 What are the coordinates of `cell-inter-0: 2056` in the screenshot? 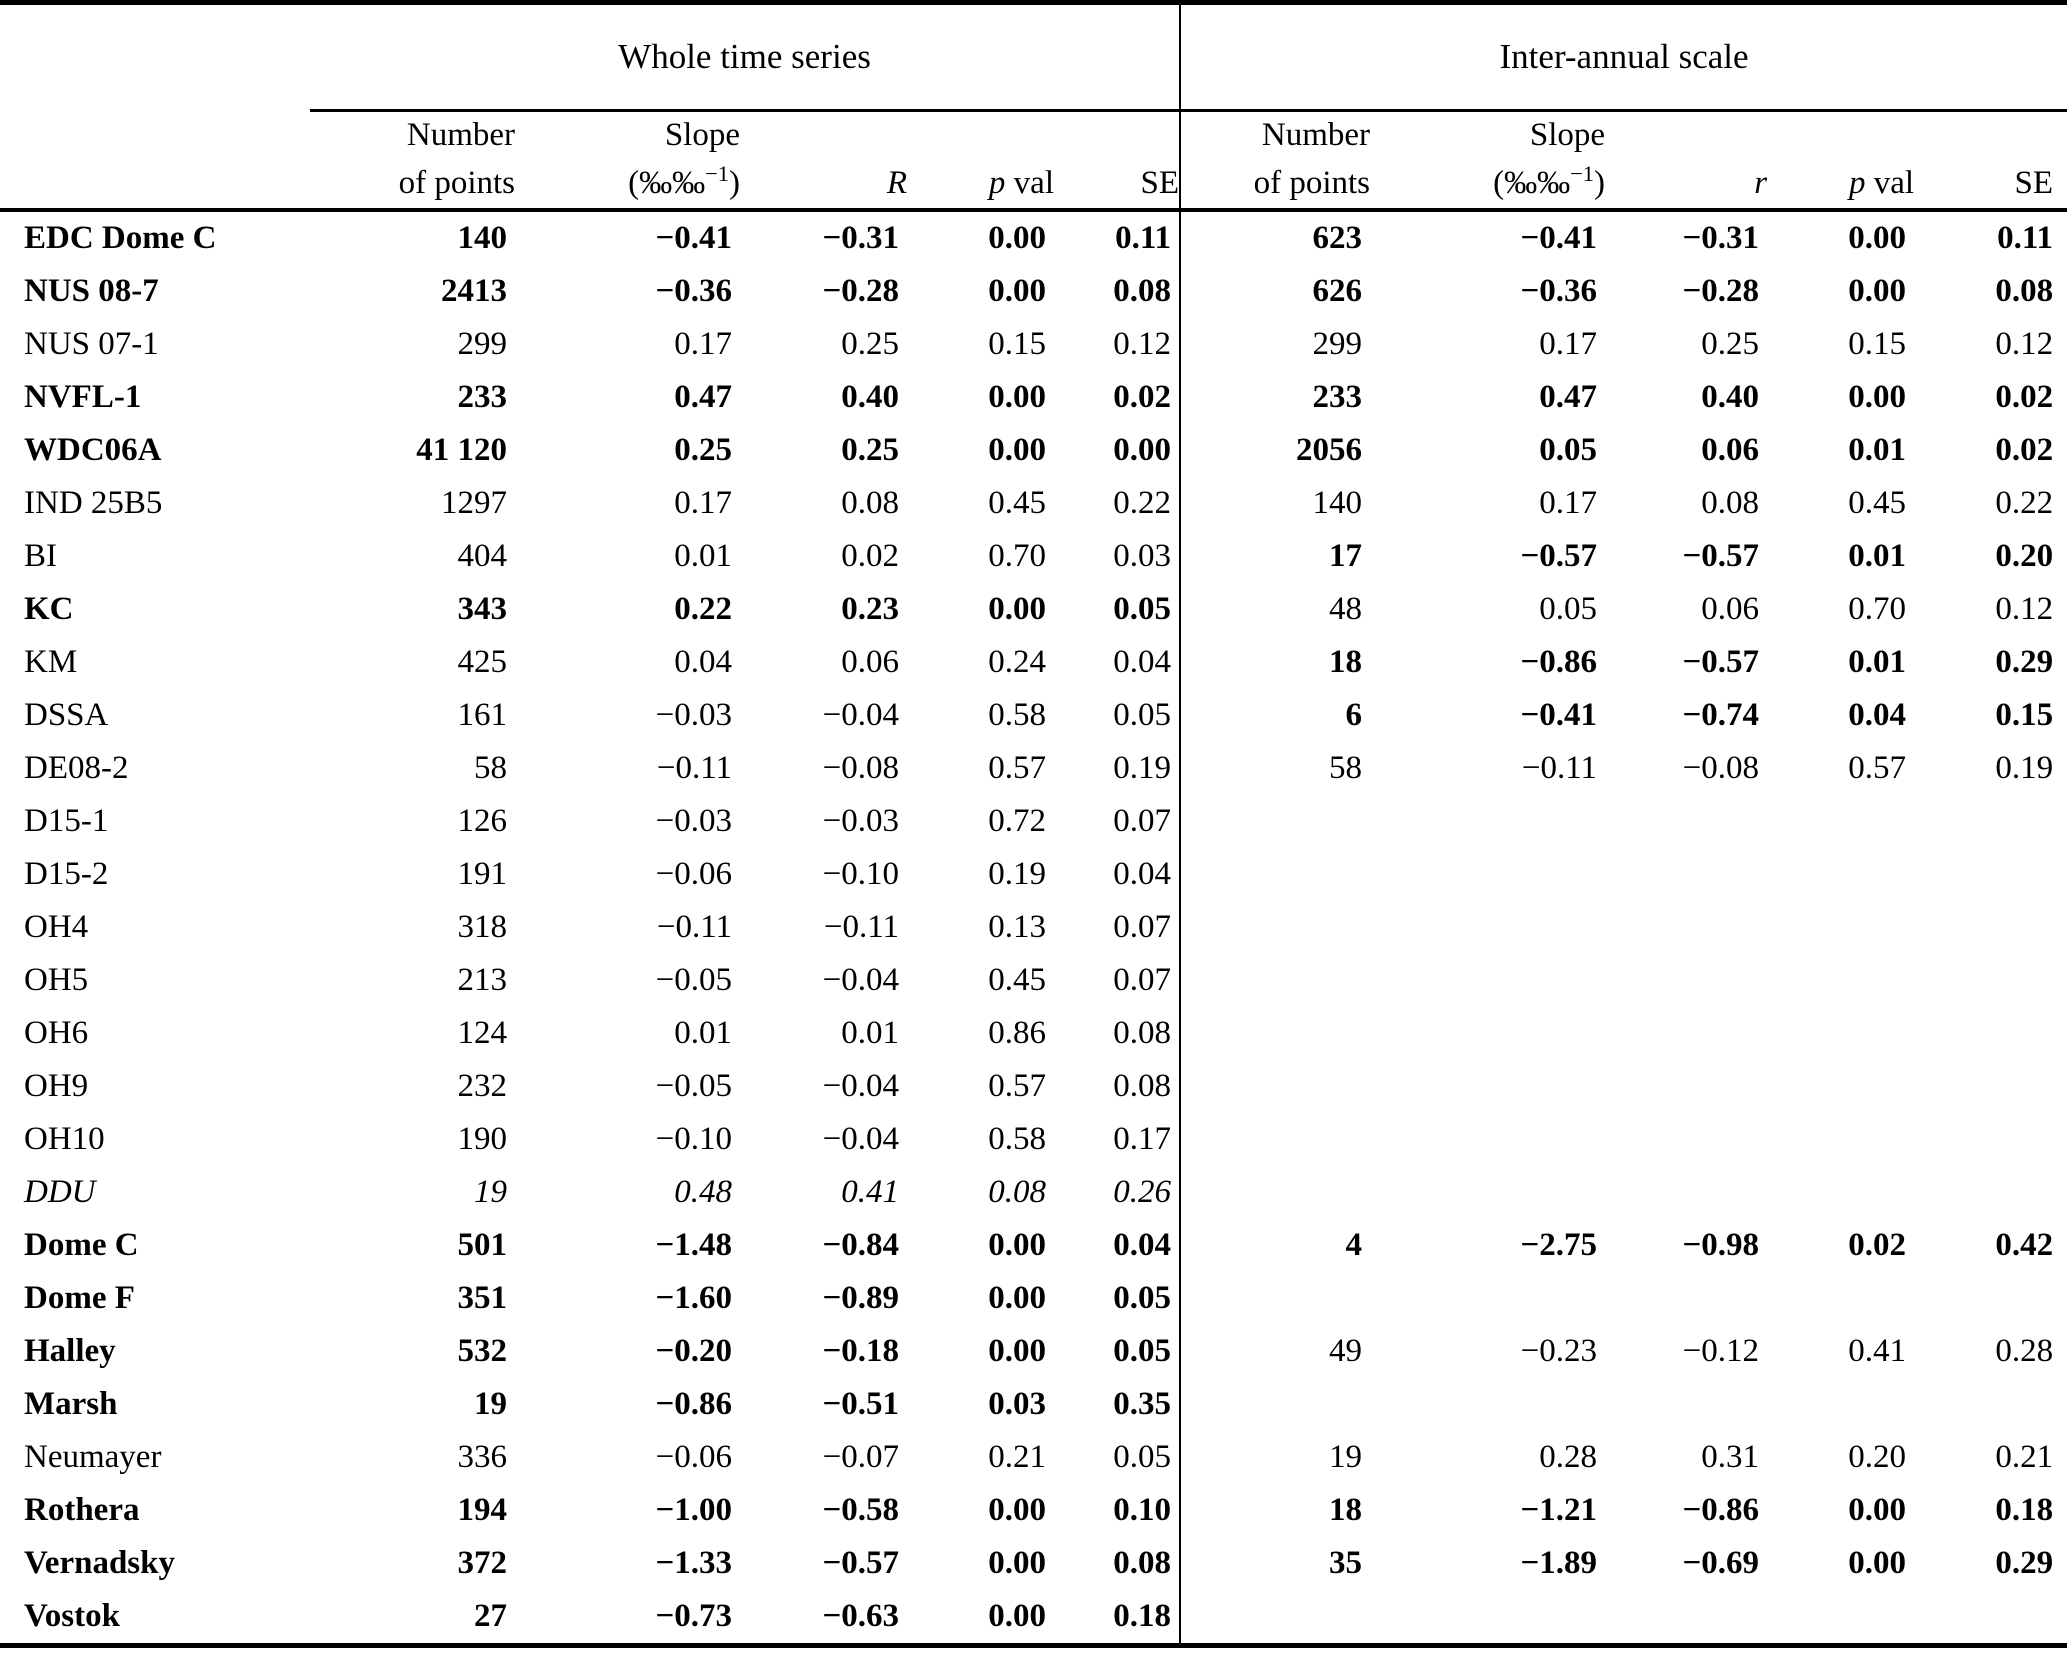 It's located at (1275, 450).